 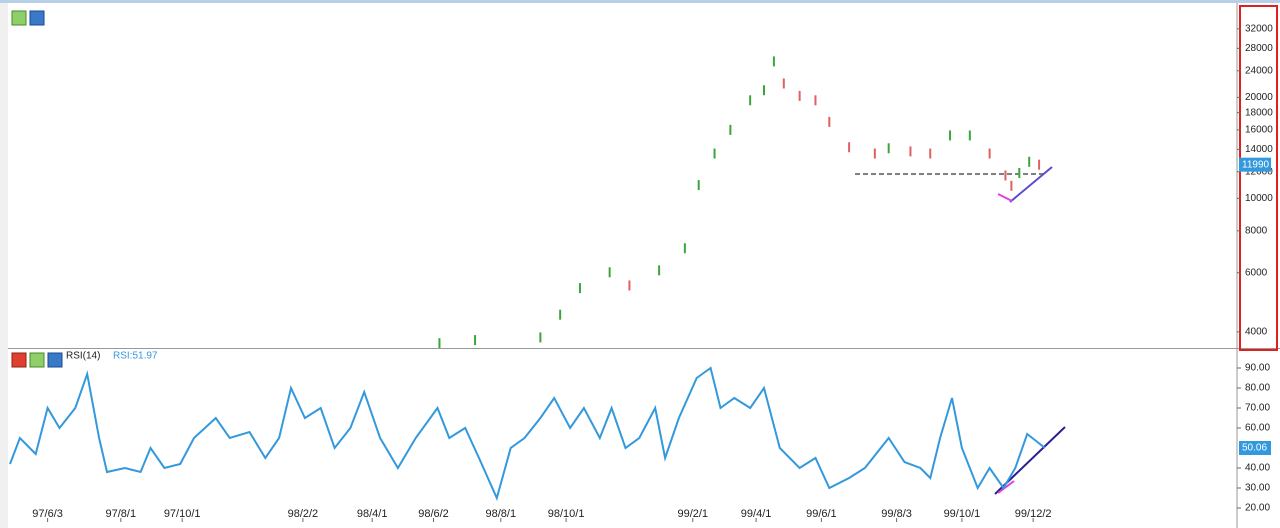 I want to click on y-tick-label: 60.00, so click(x=1257, y=428).